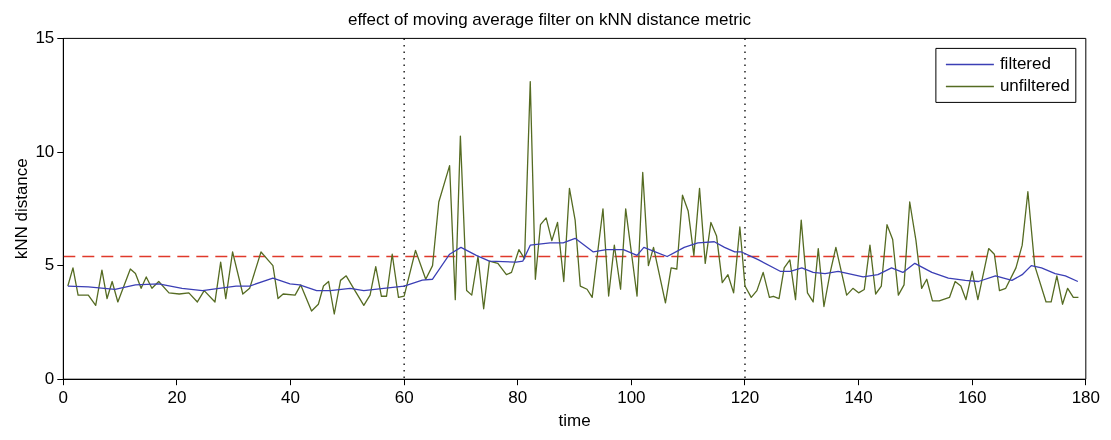  I want to click on chart-title: effect of moving average filter on kNN distance metric, so click(549, 19).